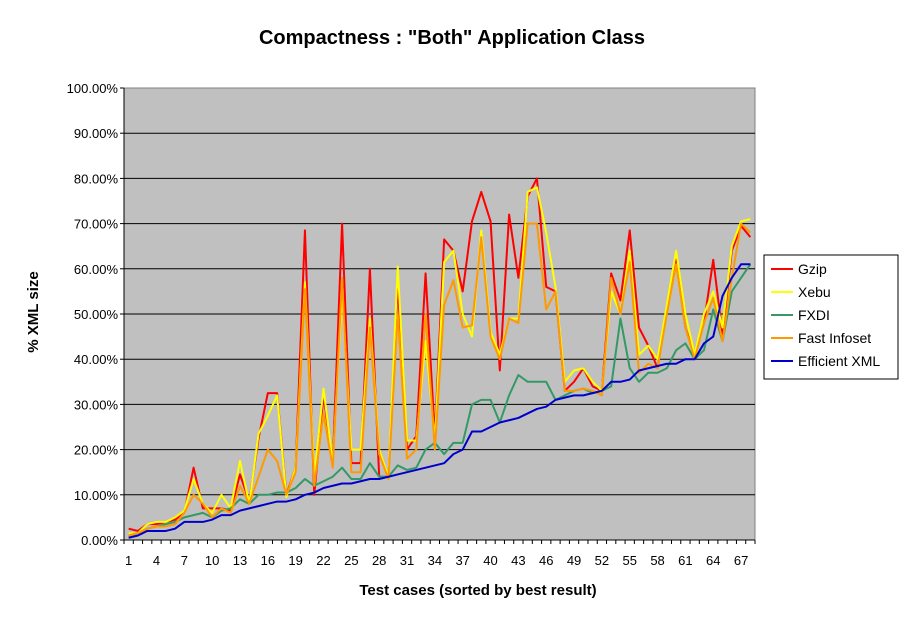  I want to click on y-tick-label: 60.00%, so click(96, 269).